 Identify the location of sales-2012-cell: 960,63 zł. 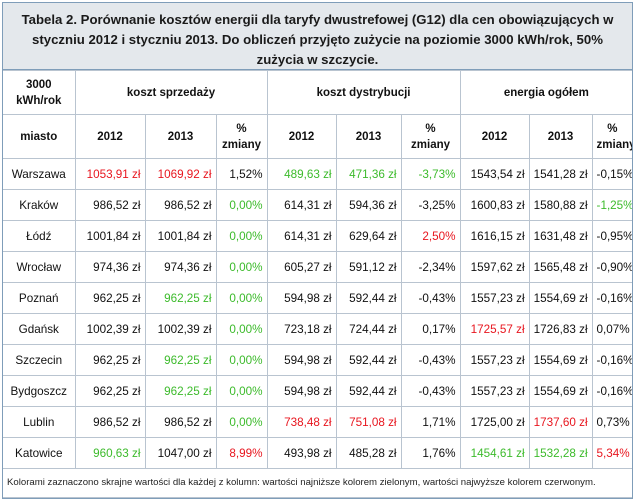
(110, 453).